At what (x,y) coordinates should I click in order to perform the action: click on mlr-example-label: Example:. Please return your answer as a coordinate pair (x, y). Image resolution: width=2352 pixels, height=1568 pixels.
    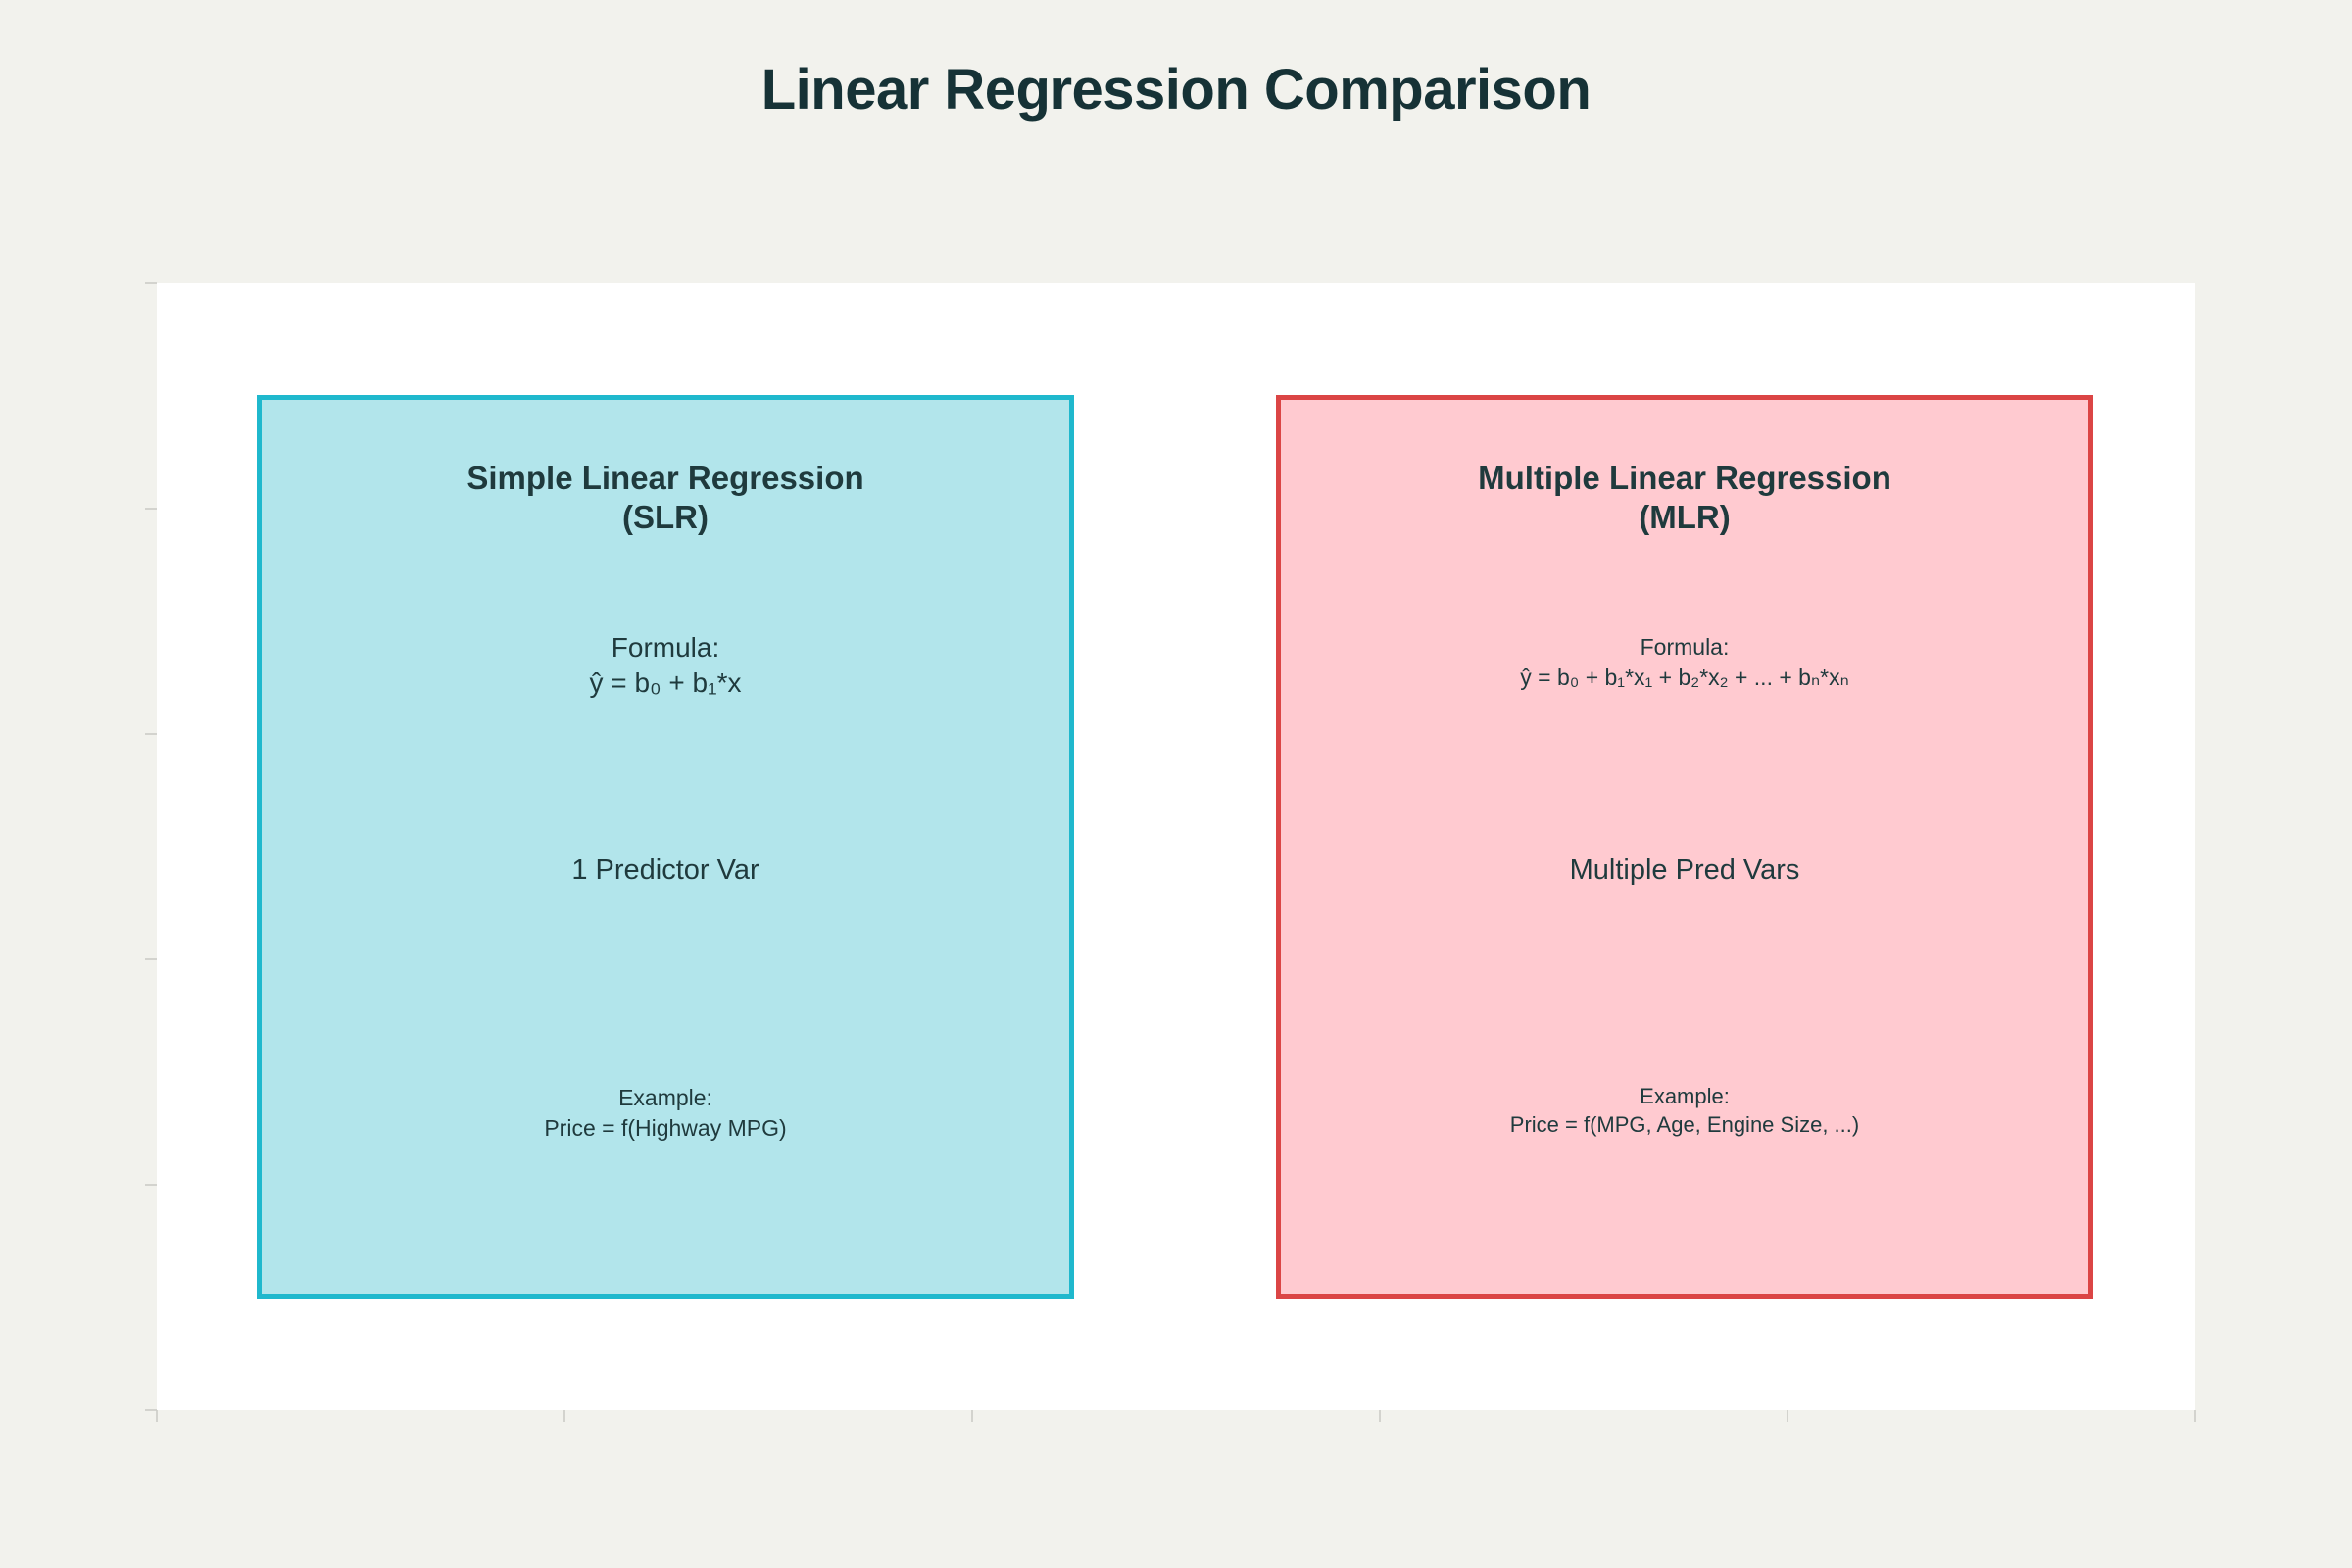
    Looking at the image, I should click on (1685, 1096).